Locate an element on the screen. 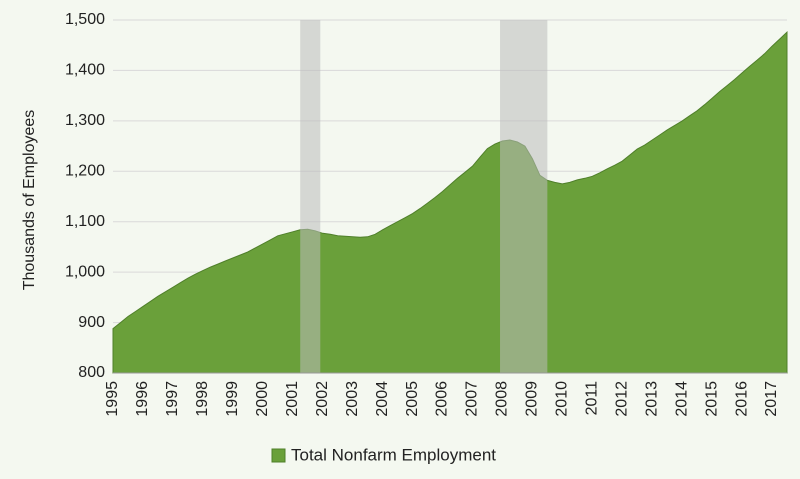 Image resolution: width=800 pixels, height=479 pixels. x-tick-label: 1998 is located at coordinates (202, 399).